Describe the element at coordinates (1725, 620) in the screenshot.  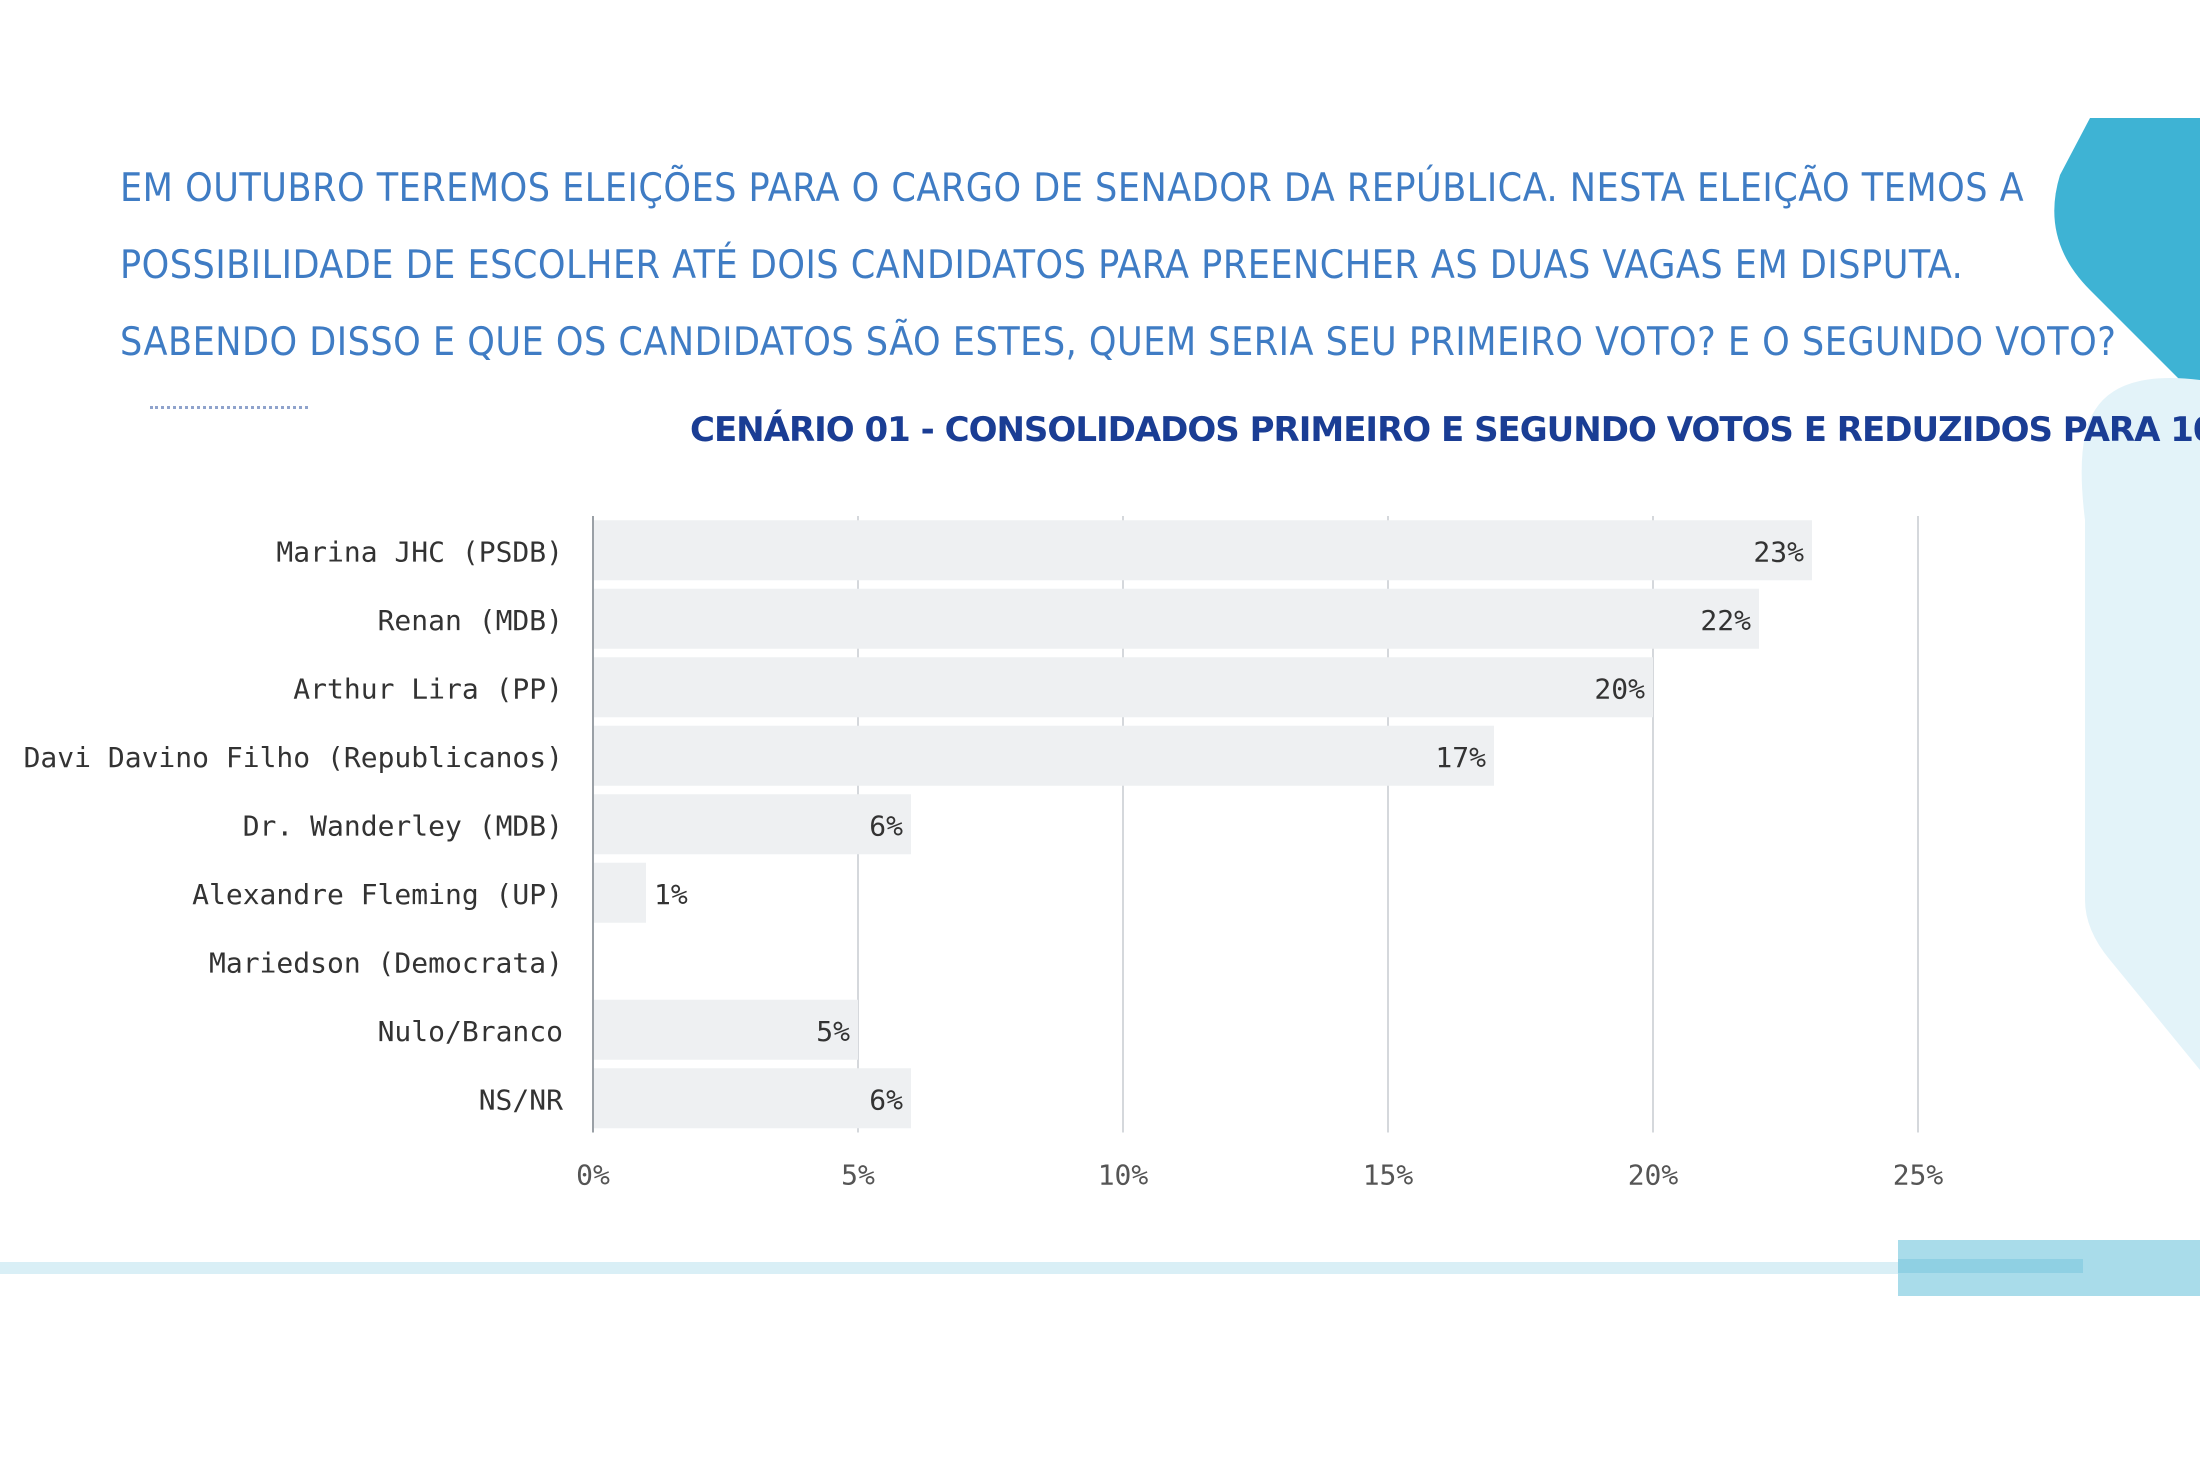
I see `data-label-1: 22%` at that location.